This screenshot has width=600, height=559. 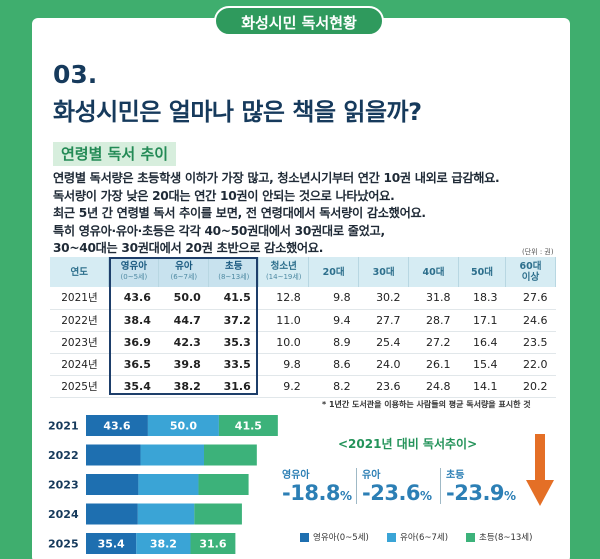 What do you see at coordinates (397, 493) in the screenshot?
I see `comparison-value: -23.6%` at bounding box center [397, 493].